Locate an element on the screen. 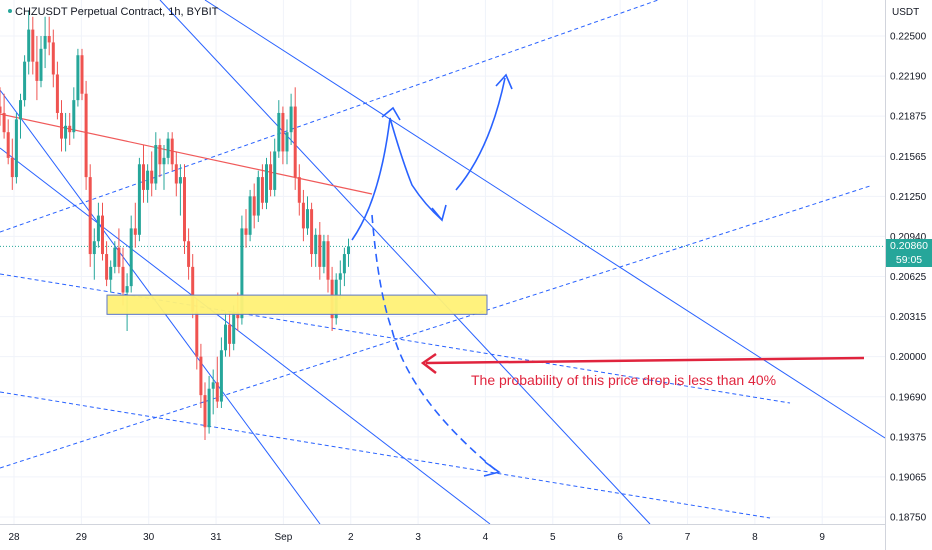 This screenshot has height=550, width=932. x-tick-label: 28 is located at coordinates (14, 537).